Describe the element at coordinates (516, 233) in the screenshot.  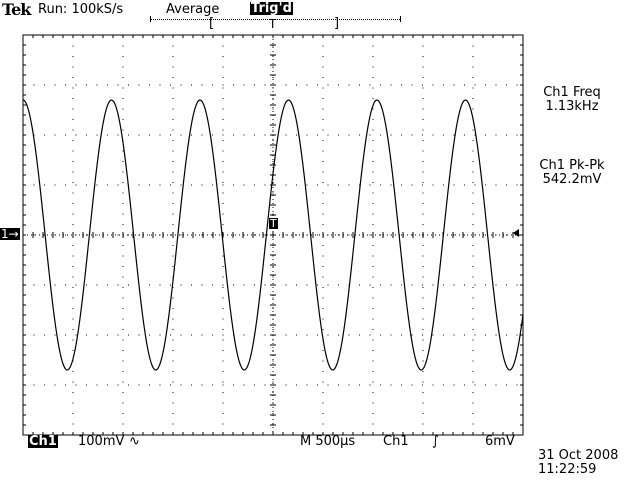
I see `trigger-level-arrow-icon` at that location.